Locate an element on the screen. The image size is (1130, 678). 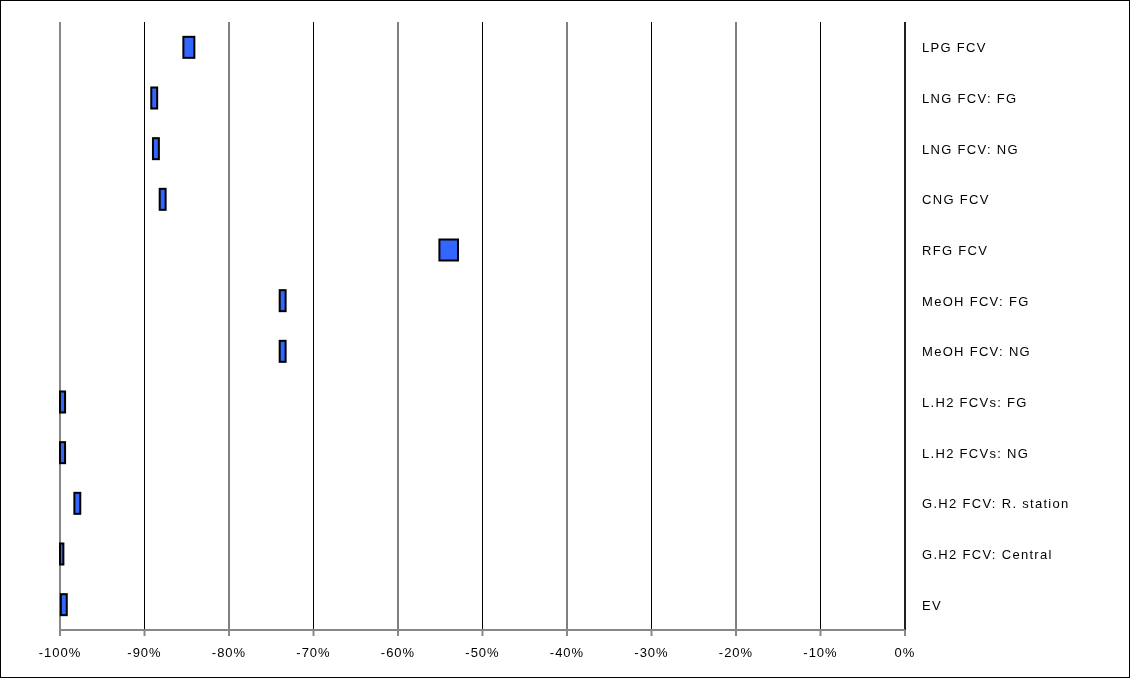
y-tick-label: MeOH FCV: FG is located at coordinates (976, 301).